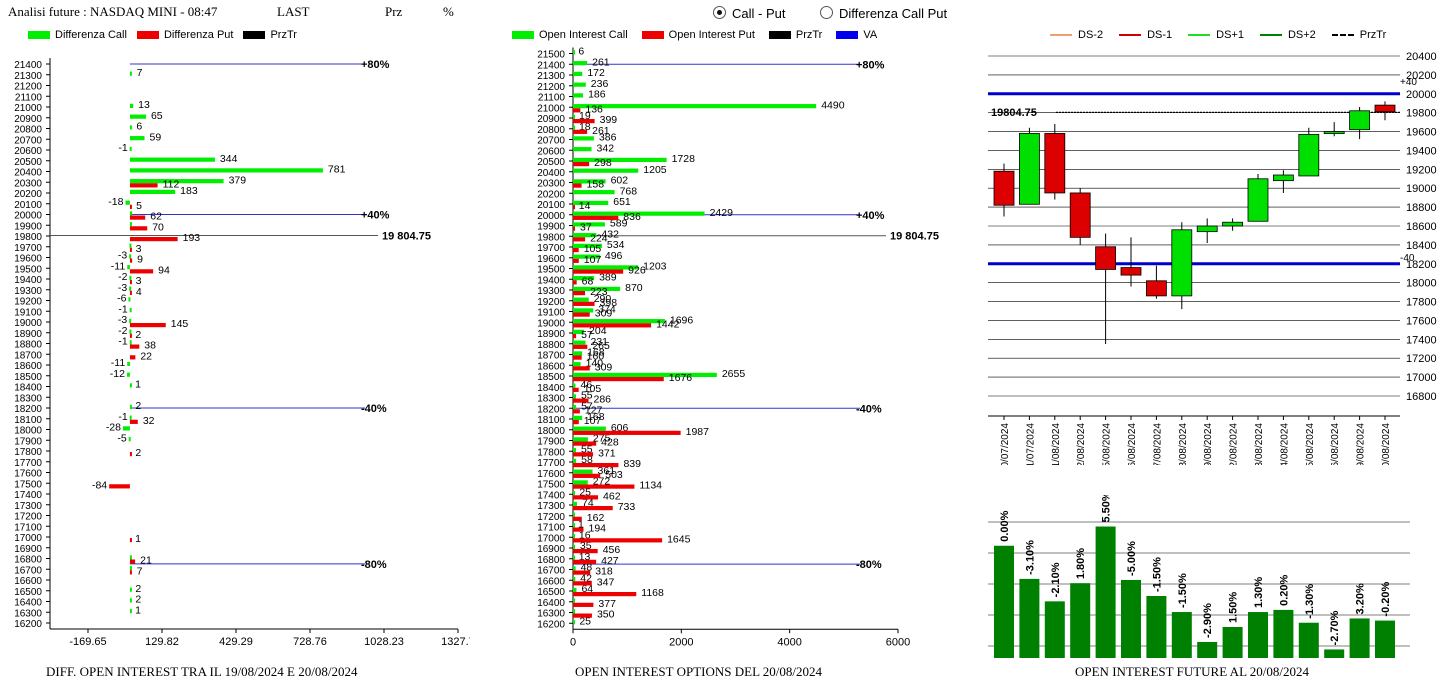 The width and height of the screenshot is (1452, 686). Describe the element at coordinates (603, 163) in the screenshot. I see `put-value-label: 298` at that location.